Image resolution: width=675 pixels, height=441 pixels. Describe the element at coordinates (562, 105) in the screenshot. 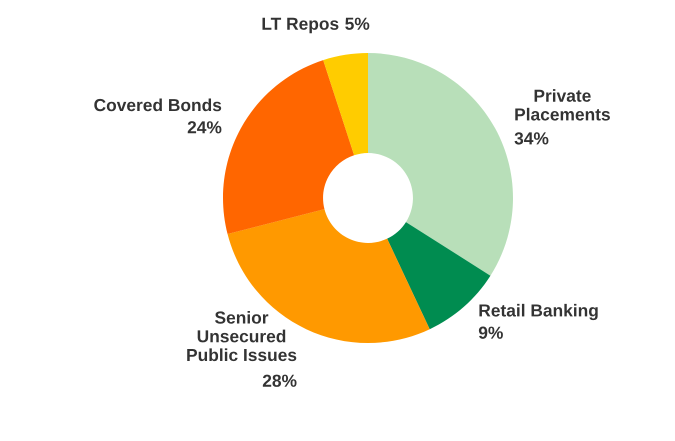

I see `slice-label: Private Placements` at that location.